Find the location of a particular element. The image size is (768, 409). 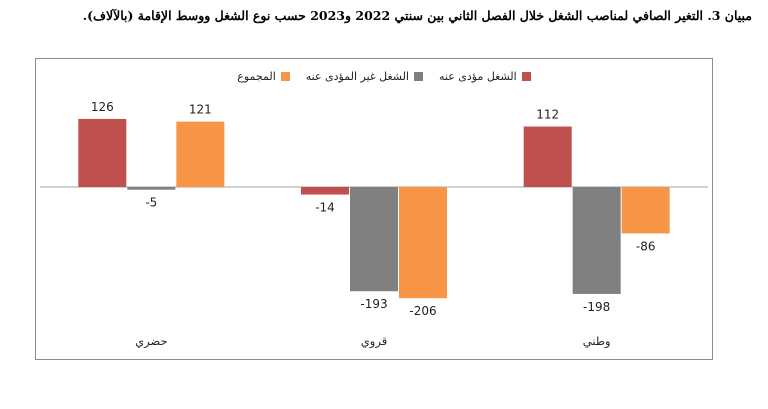

category-label-1: قروي is located at coordinates (374, 341).